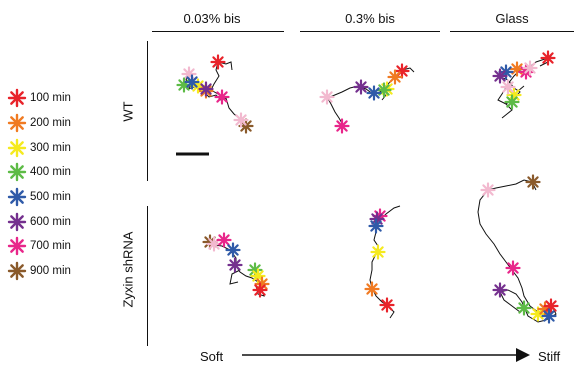 This screenshot has height=365, width=580. I want to click on column-label-0.3-bis: 0.3% bis, so click(370, 18).